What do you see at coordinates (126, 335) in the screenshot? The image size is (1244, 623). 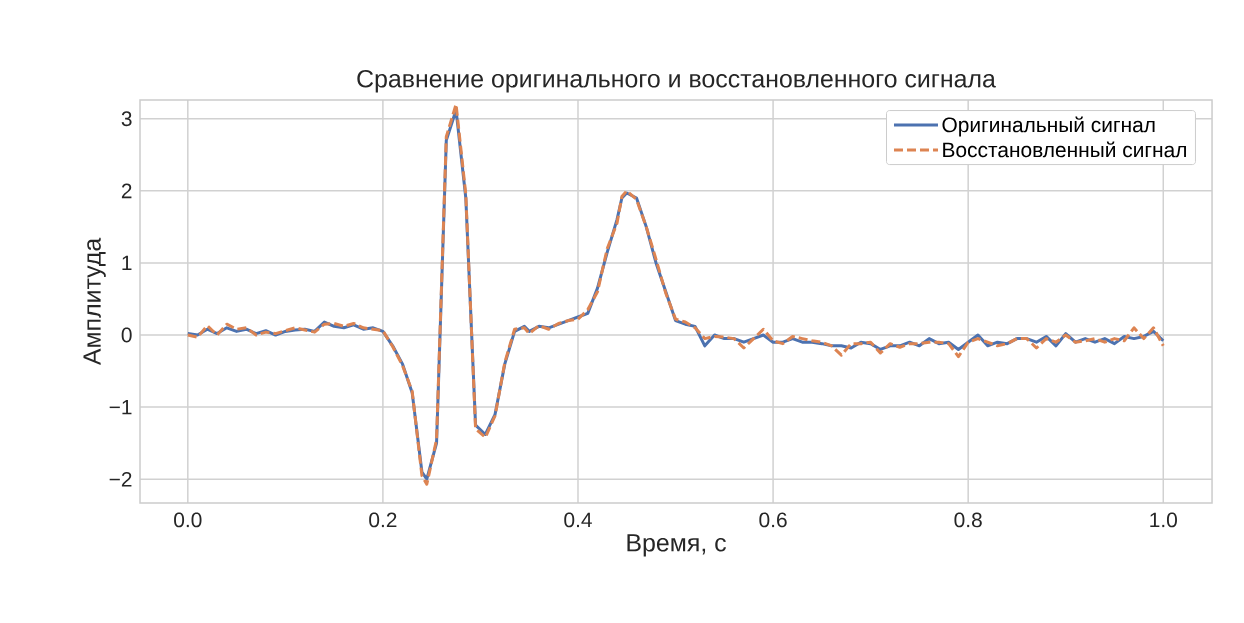 I see `y-tick-label: 0` at bounding box center [126, 335].